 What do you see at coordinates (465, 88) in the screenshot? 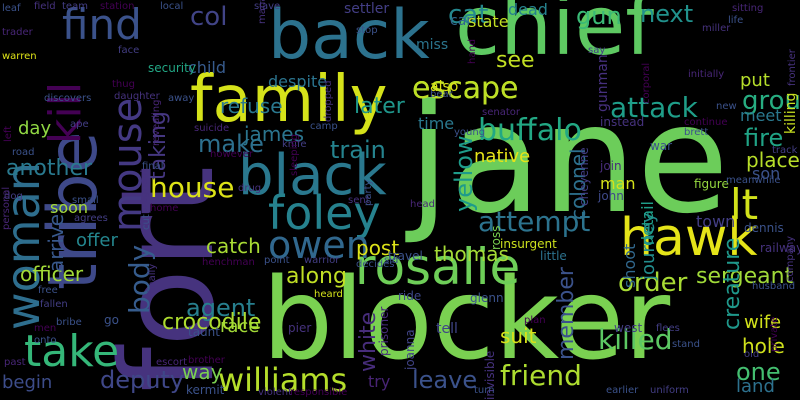
I see `word-escape: escape` at bounding box center [465, 88].